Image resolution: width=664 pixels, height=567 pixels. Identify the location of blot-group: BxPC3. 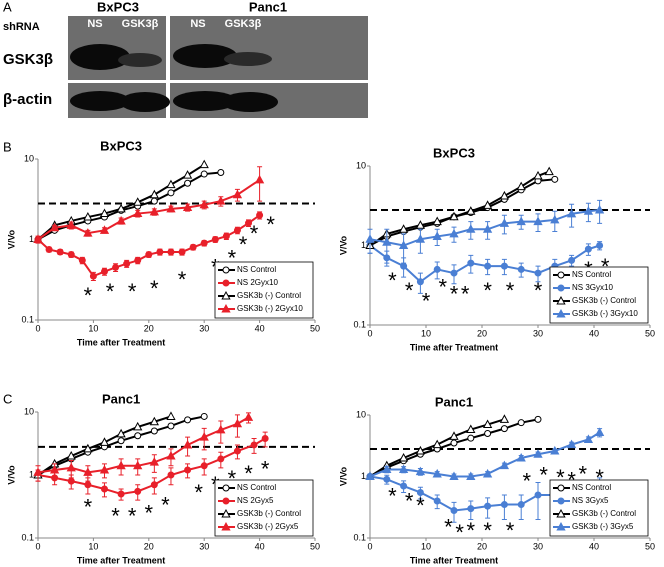
(118, 7).